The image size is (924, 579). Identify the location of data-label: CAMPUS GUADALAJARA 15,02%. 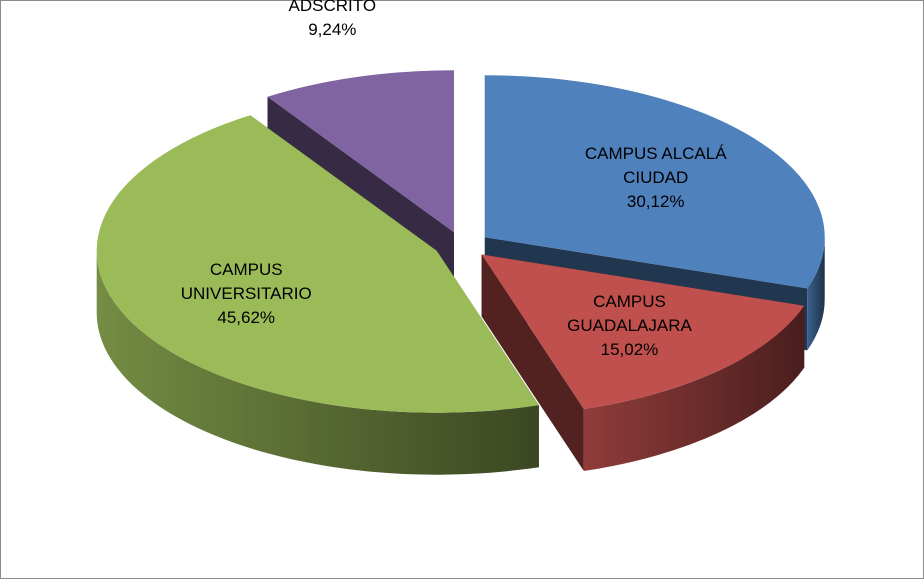
(629, 326).